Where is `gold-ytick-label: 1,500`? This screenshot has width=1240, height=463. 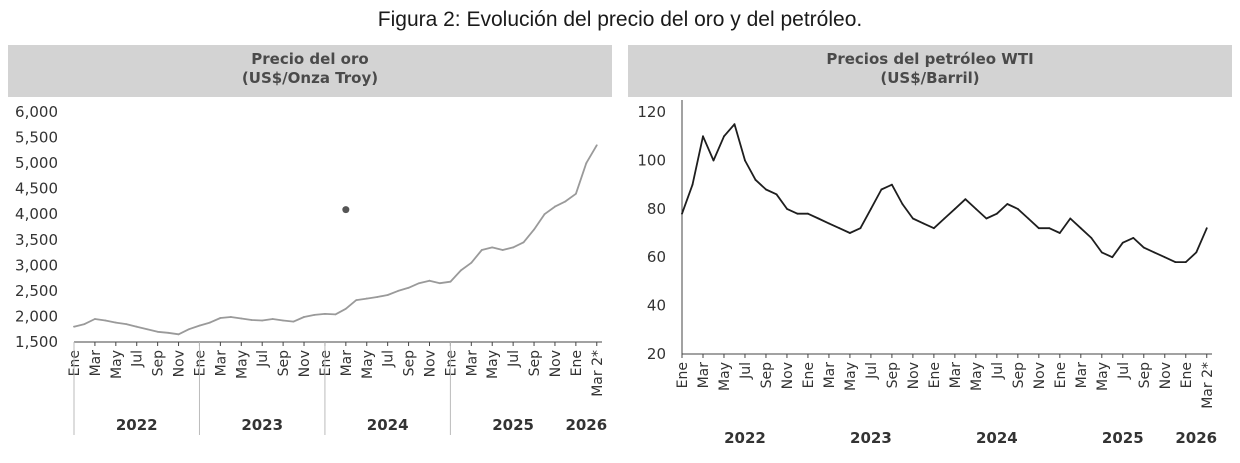
gold-ytick-label: 1,500 is located at coordinates (36, 342).